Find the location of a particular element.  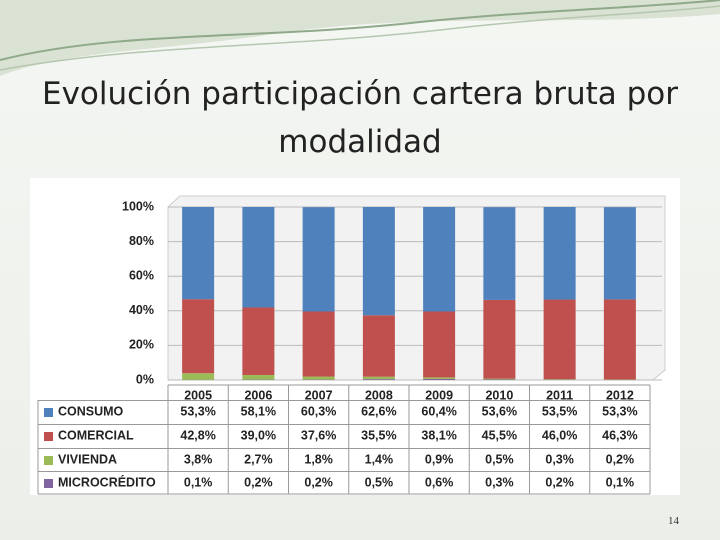

x-tick-label: 2005 is located at coordinates (198, 395).